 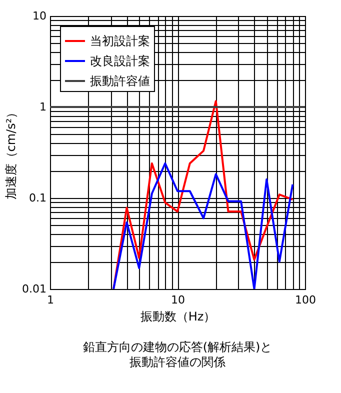 What do you see at coordinates (178, 300) in the screenshot?
I see `x-tick-label: 10` at bounding box center [178, 300].